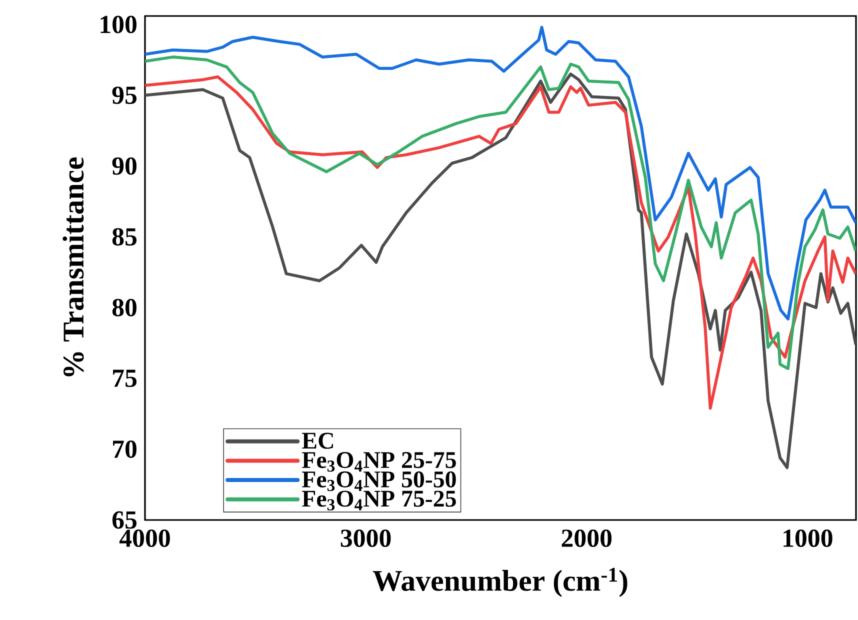  What do you see at coordinates (73, 266) in the screenshot?
I see `y-axis-title: % Transmittance` at bounding box center [73, 266].